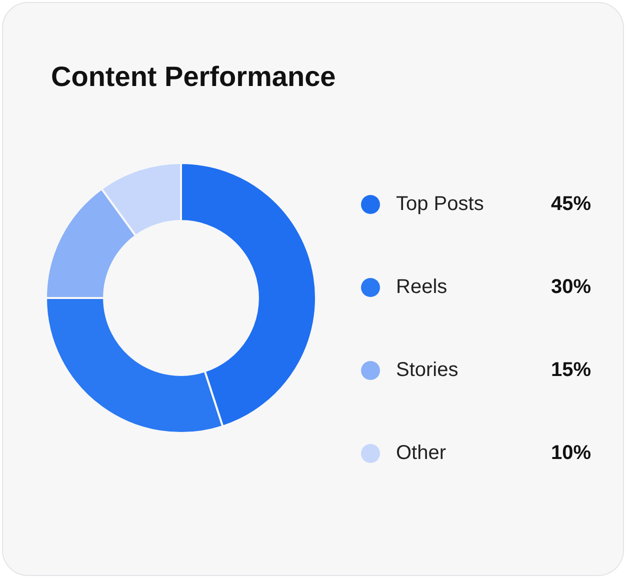 The image size is (628, 580). Describe the element at coordinates (440, 204) in the screenshot. I see `legend-label: Top Posts` at that location.